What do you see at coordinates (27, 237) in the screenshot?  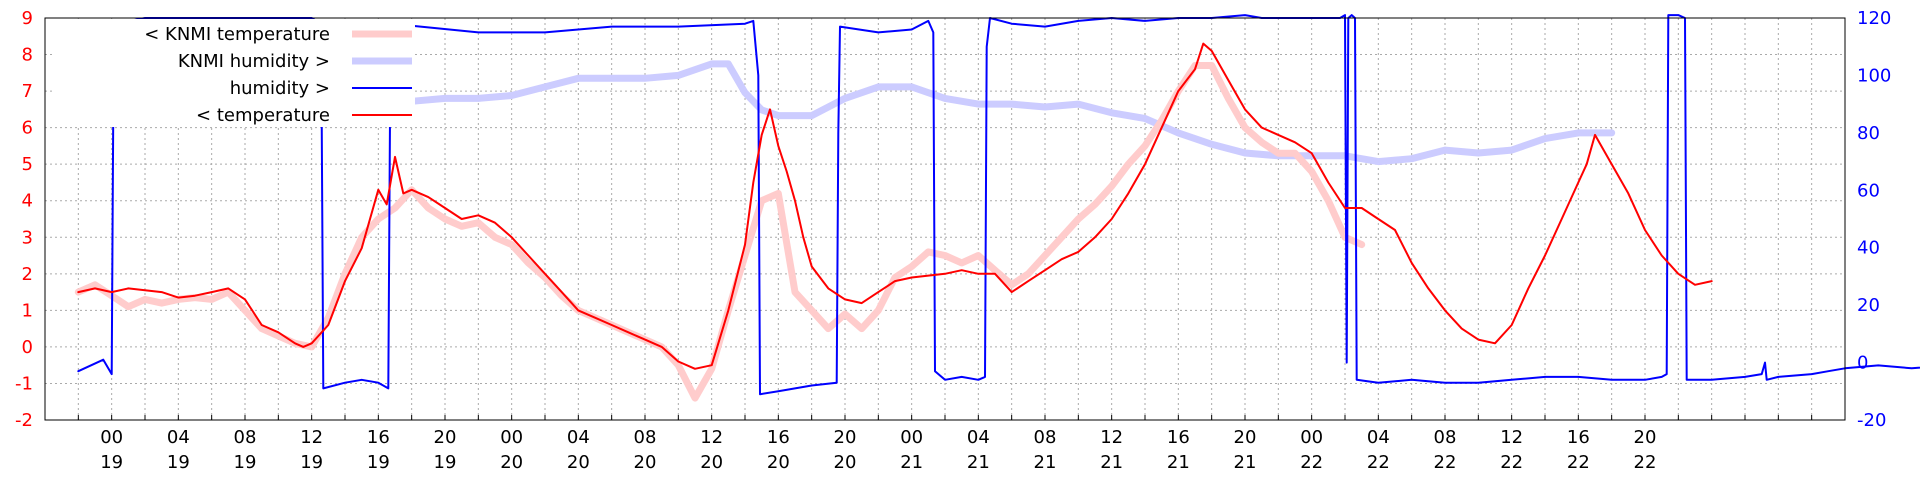 I see `y-left-tick-label: 3` at bounding box center [27, 237].